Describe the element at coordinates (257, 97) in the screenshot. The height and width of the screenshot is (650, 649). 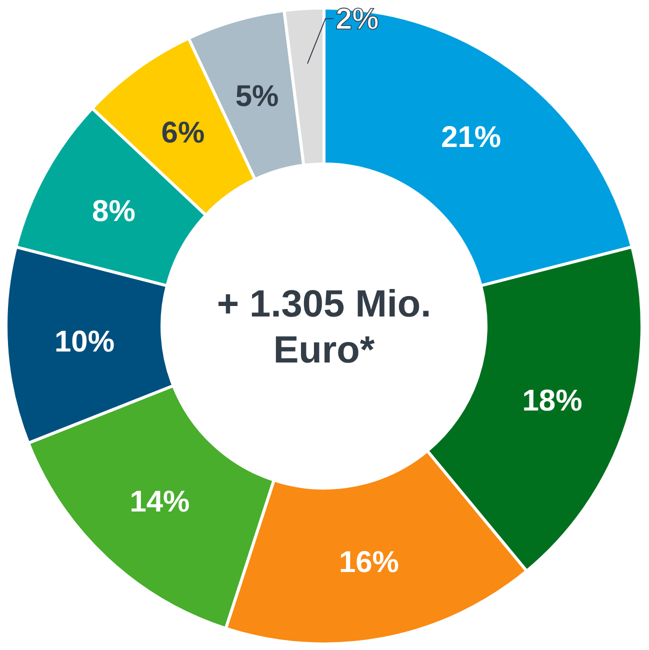
I see `data-label: 5%` at that location.